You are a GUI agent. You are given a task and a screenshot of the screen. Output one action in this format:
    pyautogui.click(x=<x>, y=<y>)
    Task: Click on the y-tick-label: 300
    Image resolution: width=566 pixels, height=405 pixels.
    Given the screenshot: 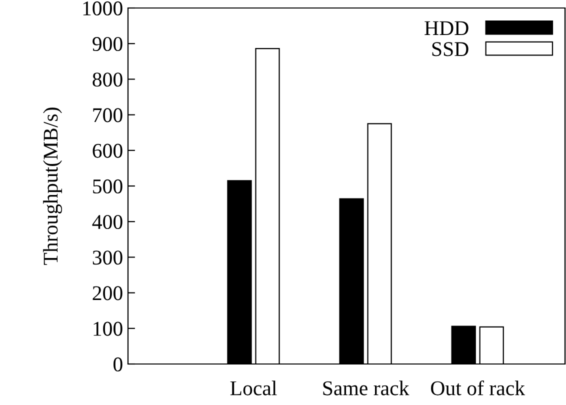 What is the action you would take?
    pyautogui.click(x=107, y=257)
    